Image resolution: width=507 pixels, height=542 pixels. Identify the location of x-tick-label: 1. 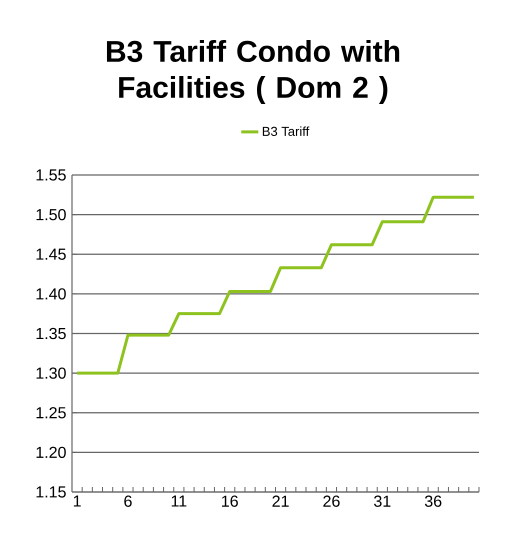
(77, 501).